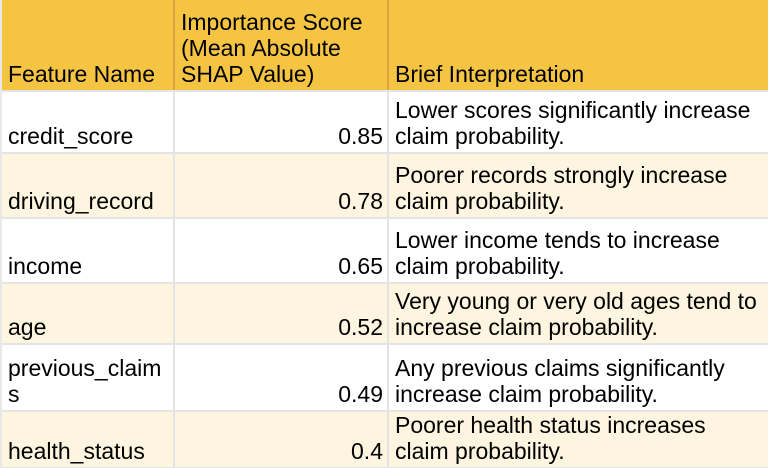 This screenshot has width=768, height=468. Describe the element at coordinates (282, 185) in the screenshot. I see `score-cell: 0.78` at that location.